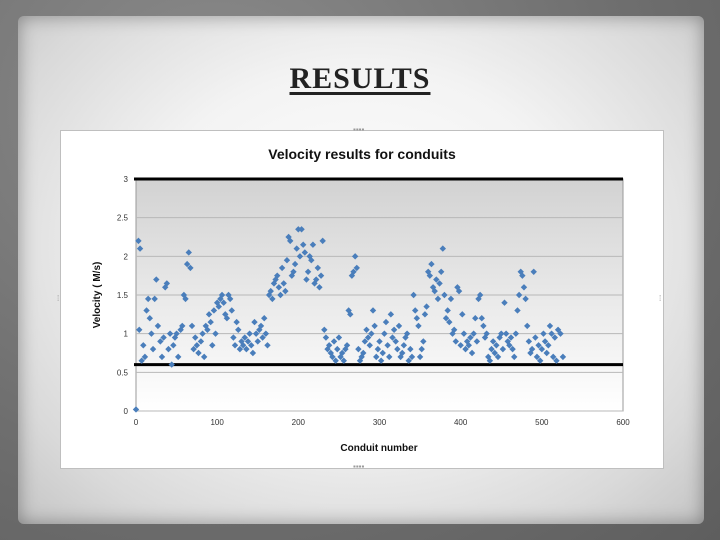 This screenshot has width=720, height=540. Describe the element at coordinates (123, 372) in the screenshot. I see `y-tick-label: 0.5` at that location.